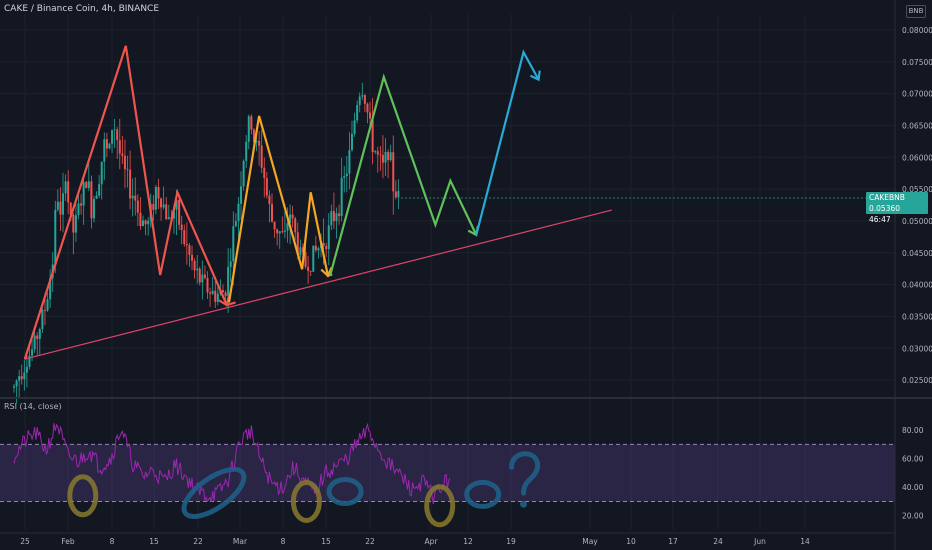 The image size is (932, 550). I want to click on time-tick-label: 14, so click(805, 541).